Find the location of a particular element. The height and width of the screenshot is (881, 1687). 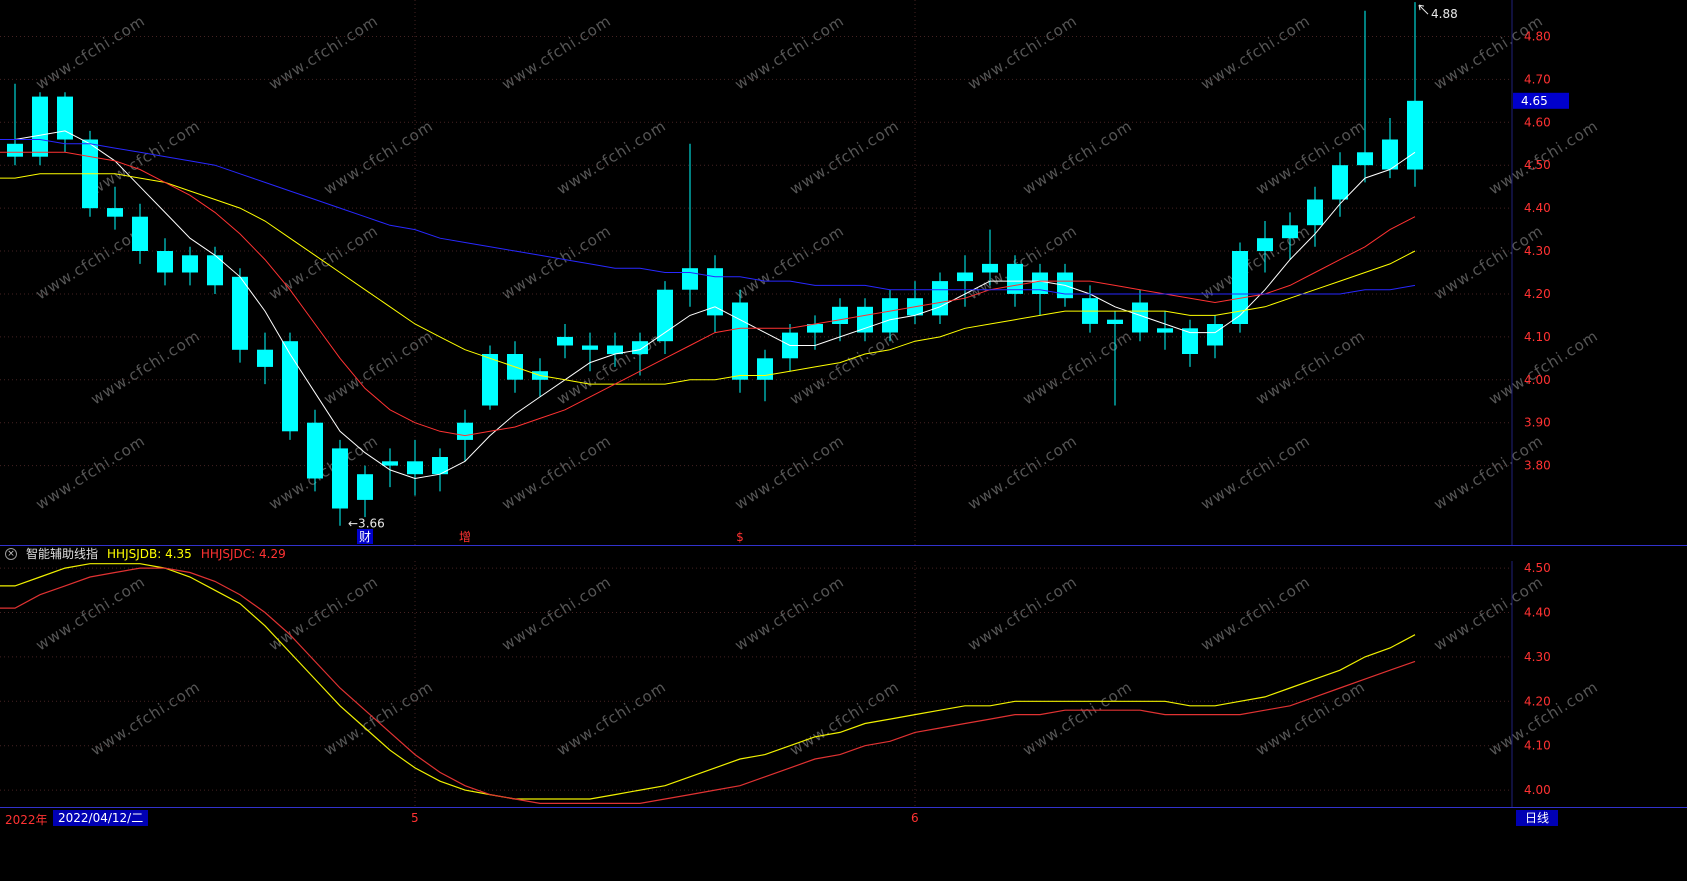

y-axis-label: 4.60 is located at coordinates (1537, 122).